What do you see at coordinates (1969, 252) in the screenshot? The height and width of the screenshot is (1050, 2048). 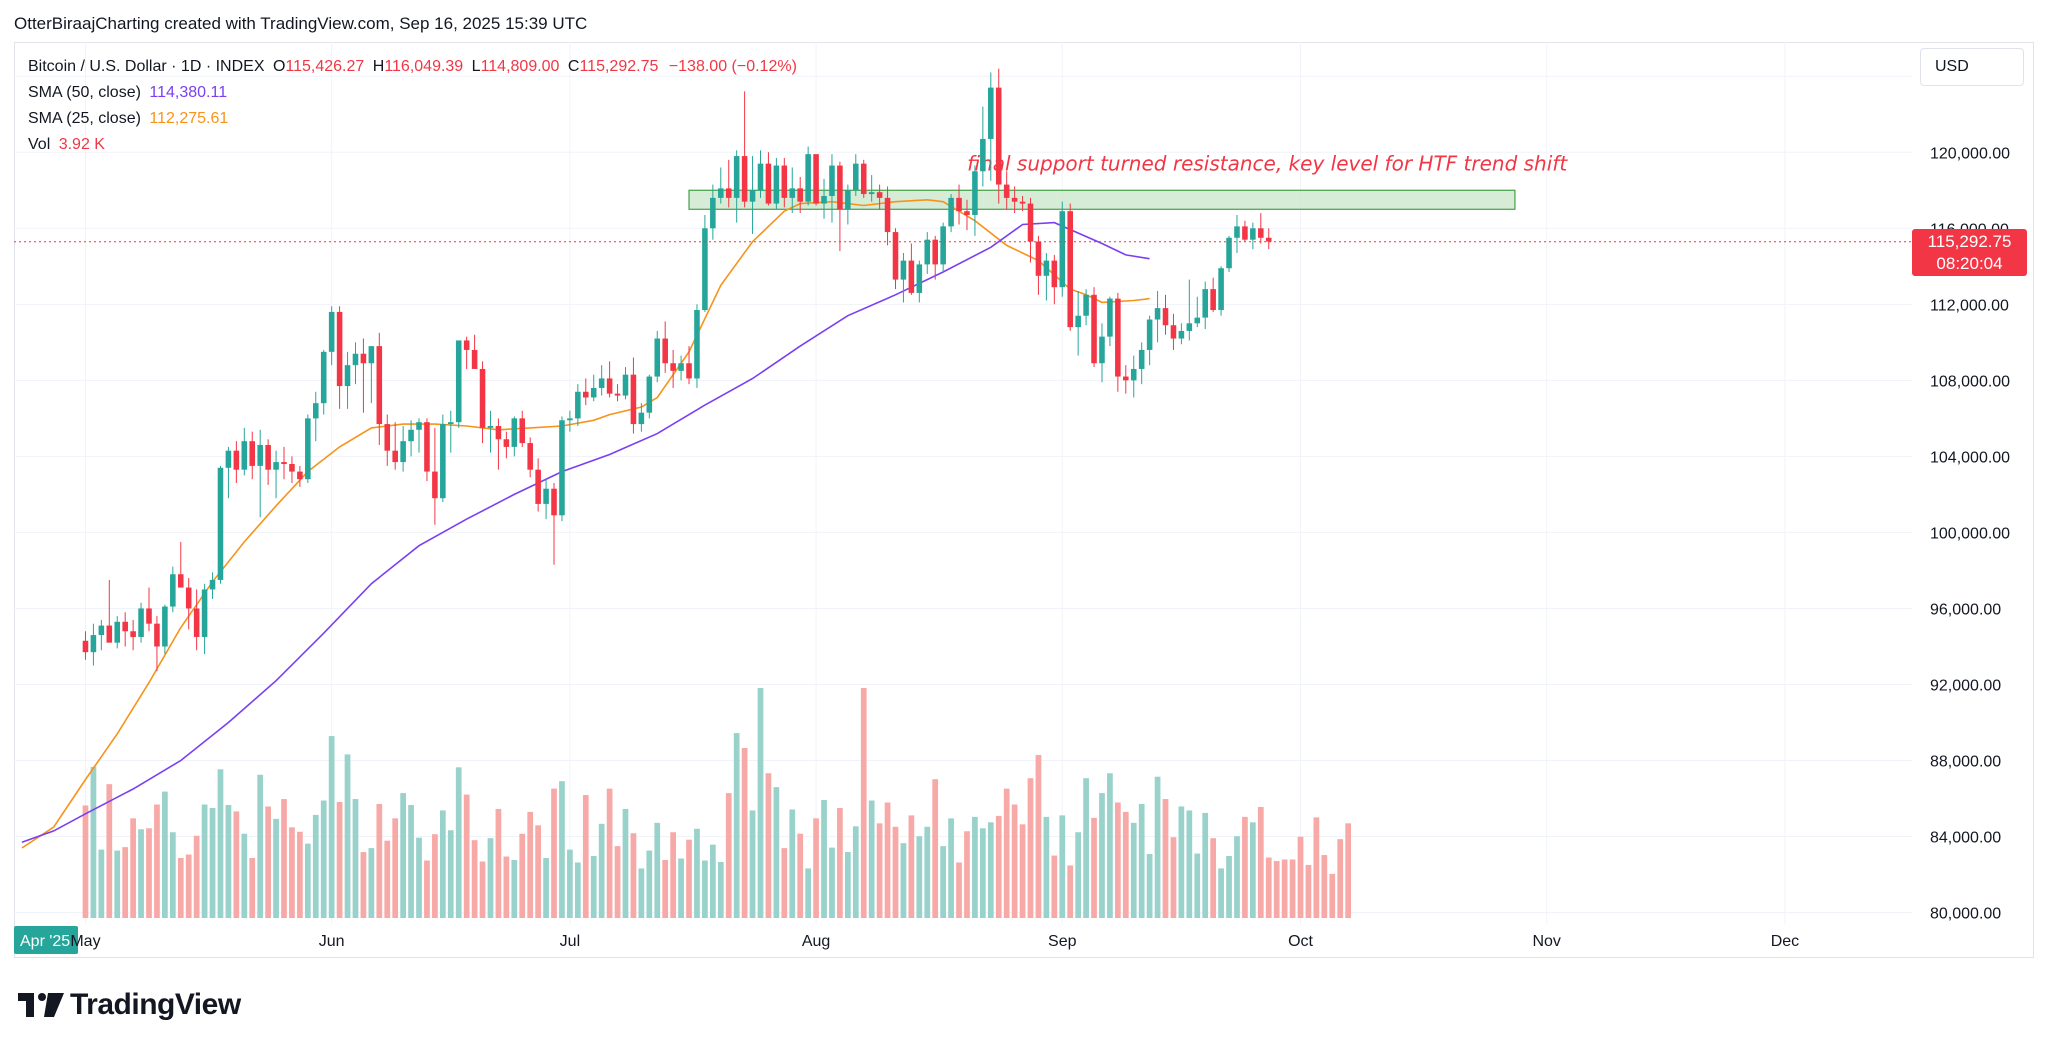 I see `last-price-badge: 115,292.75 08:20:04` at bounding box center [1969, 252].